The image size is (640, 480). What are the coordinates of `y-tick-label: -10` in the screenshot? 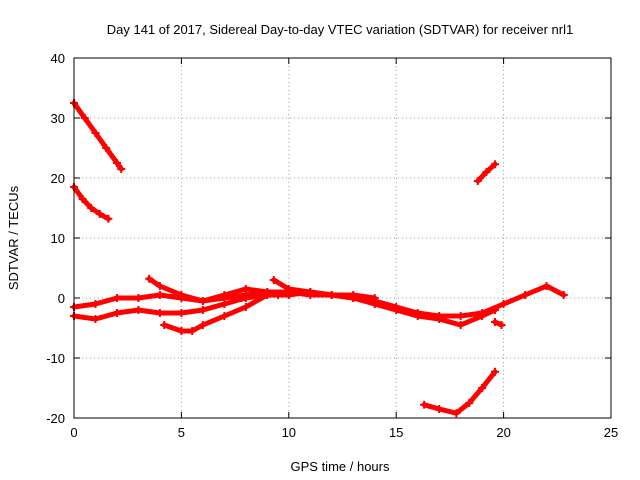 It's located at (55, 358).